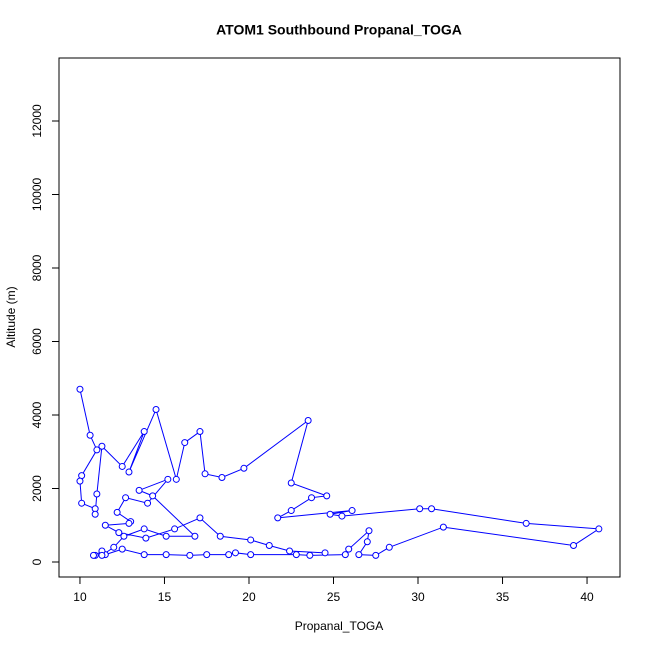 The height and width of the screenshot is (650, 650). Describe the element at coordinates (334, 597) in the screenshot. I see `x-tick-label: 25` at that location.